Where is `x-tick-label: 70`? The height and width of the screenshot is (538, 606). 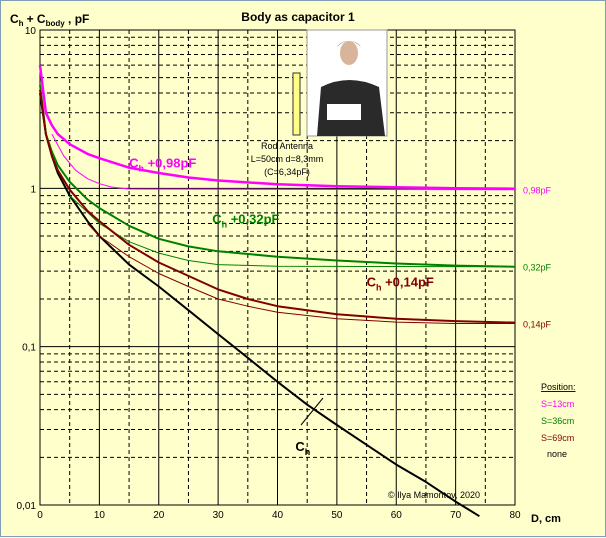
x-tick-label: 70 is located at coordinates (456, 515).